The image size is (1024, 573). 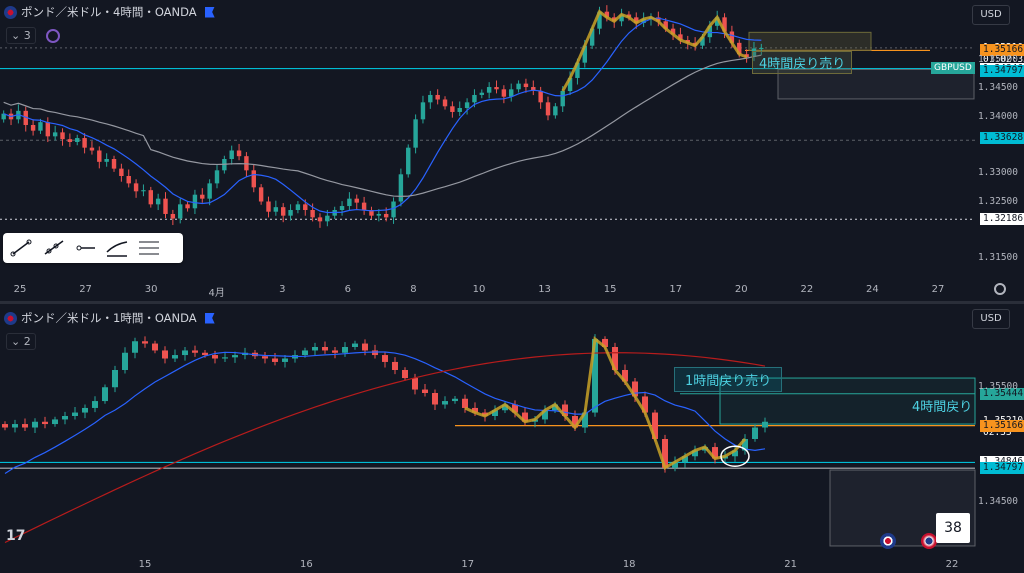 I want to click on symbol-legend-4h: ポンド／米ドル・4時間・OANDA, so click(x=109, y=12).